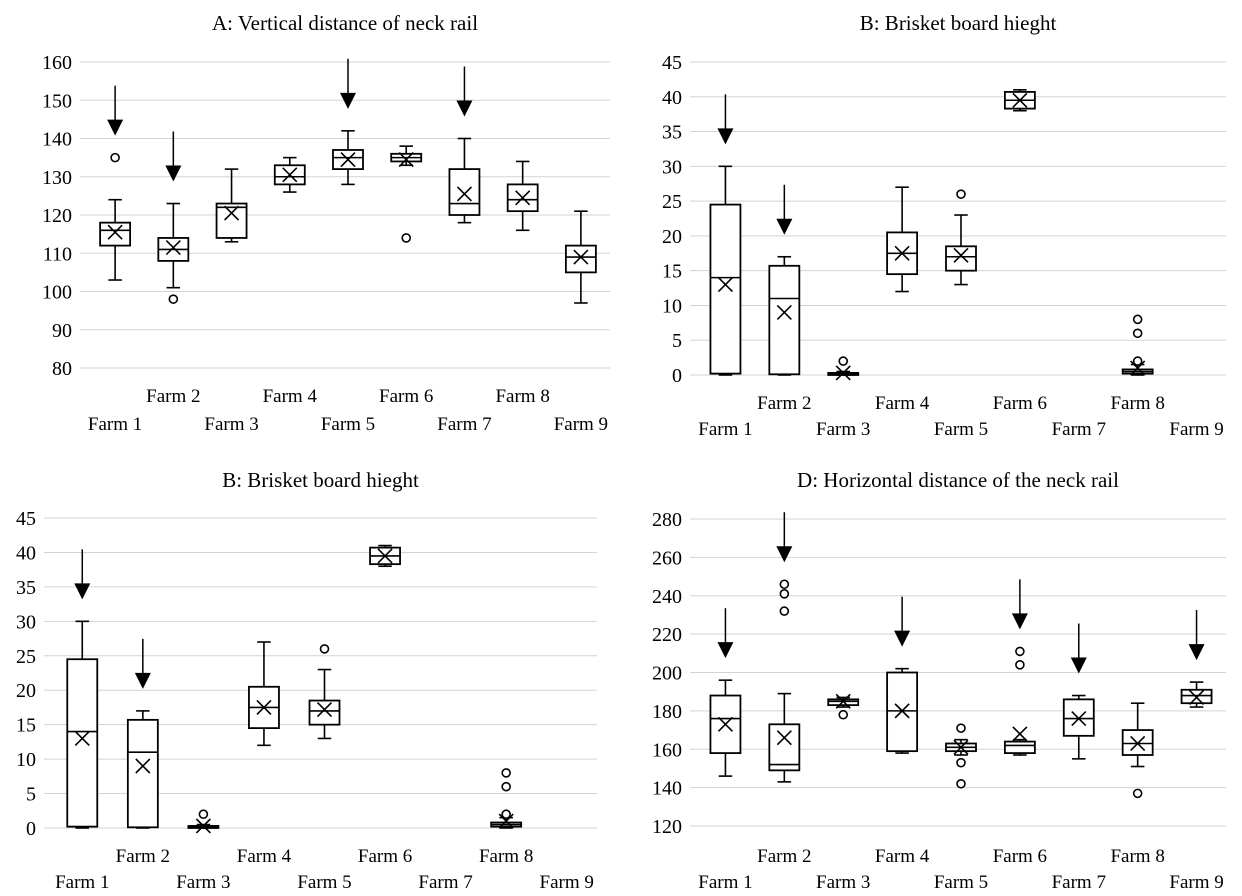  I want to click on y-tick-label: 15, so click(26, 726).